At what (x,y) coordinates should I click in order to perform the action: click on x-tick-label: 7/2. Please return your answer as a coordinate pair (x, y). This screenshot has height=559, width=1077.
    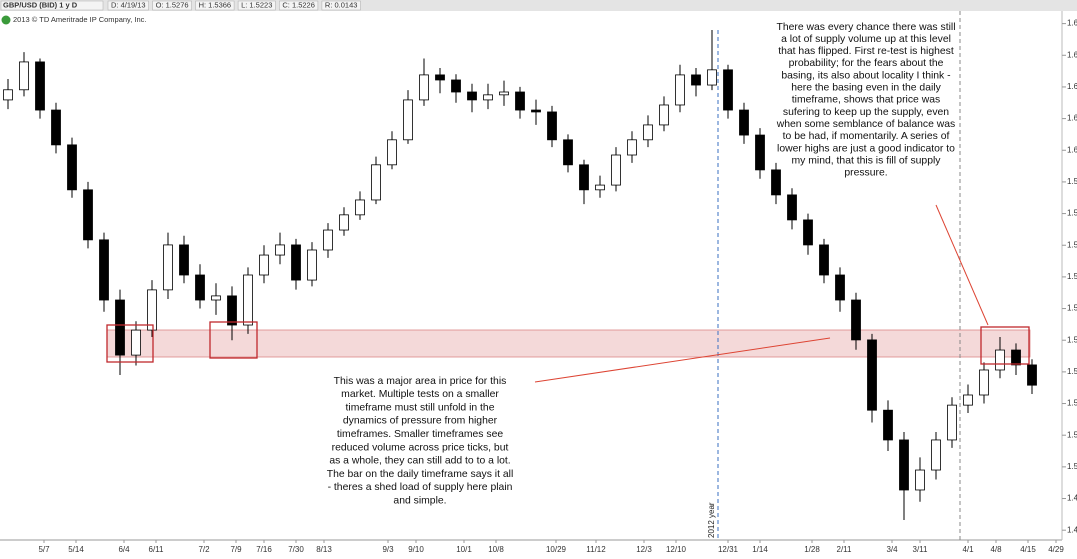
    Looking at the image, I should click on (204, 549).